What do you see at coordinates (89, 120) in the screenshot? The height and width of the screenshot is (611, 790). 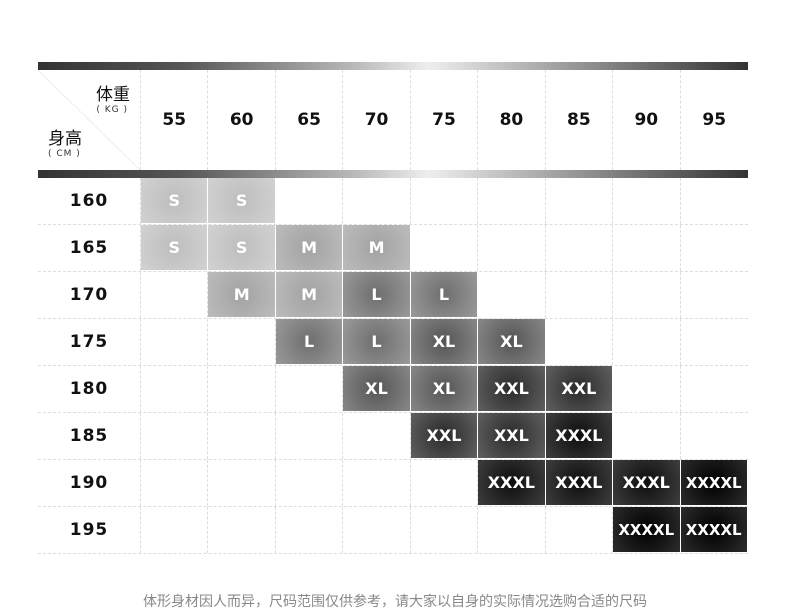 I see `corner-cell: 体重( KG ) 身高( CM )` at bounding box center [89, 120].